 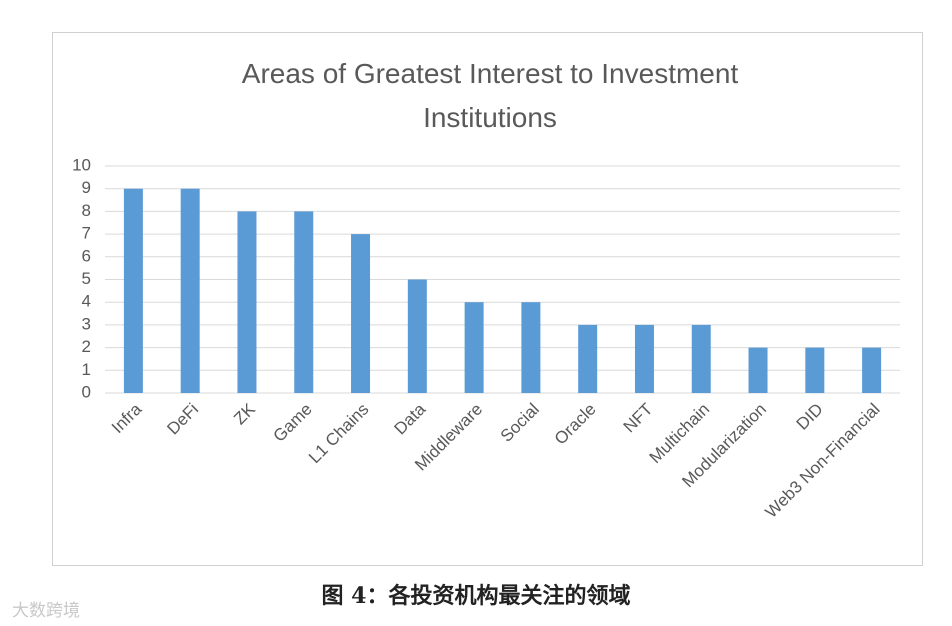 I want to click on y-tick-label: 10, so click(x=81, y=164).